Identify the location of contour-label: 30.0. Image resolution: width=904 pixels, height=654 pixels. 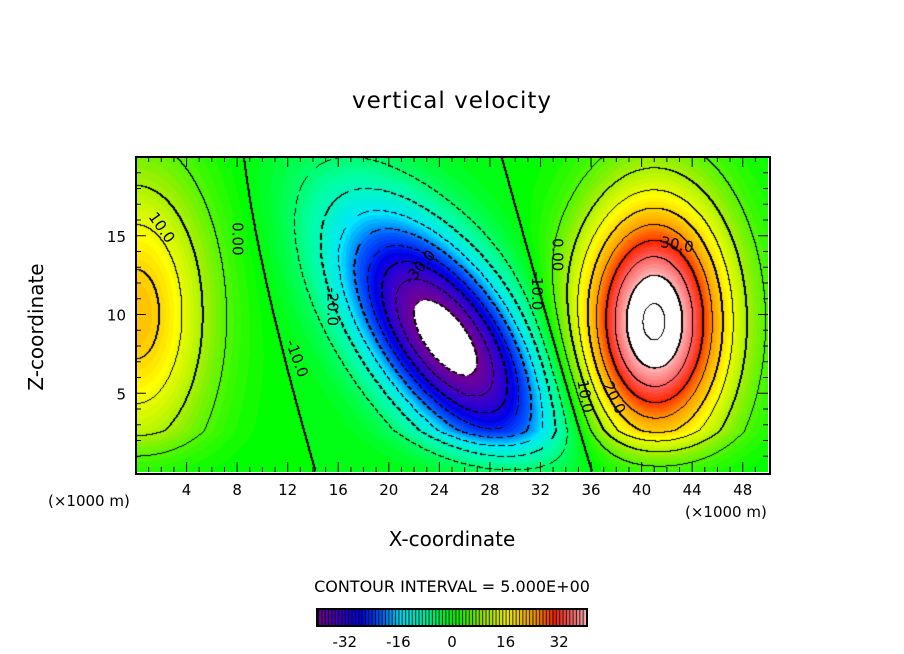
(677, 245).